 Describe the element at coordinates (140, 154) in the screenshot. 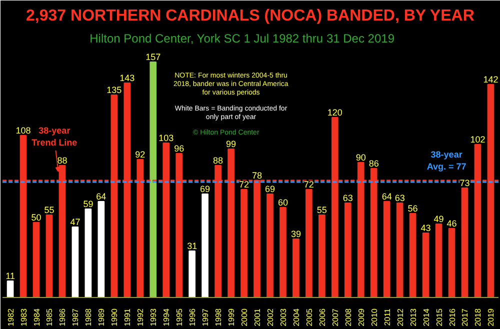

I see `data-label: 92` at that location.